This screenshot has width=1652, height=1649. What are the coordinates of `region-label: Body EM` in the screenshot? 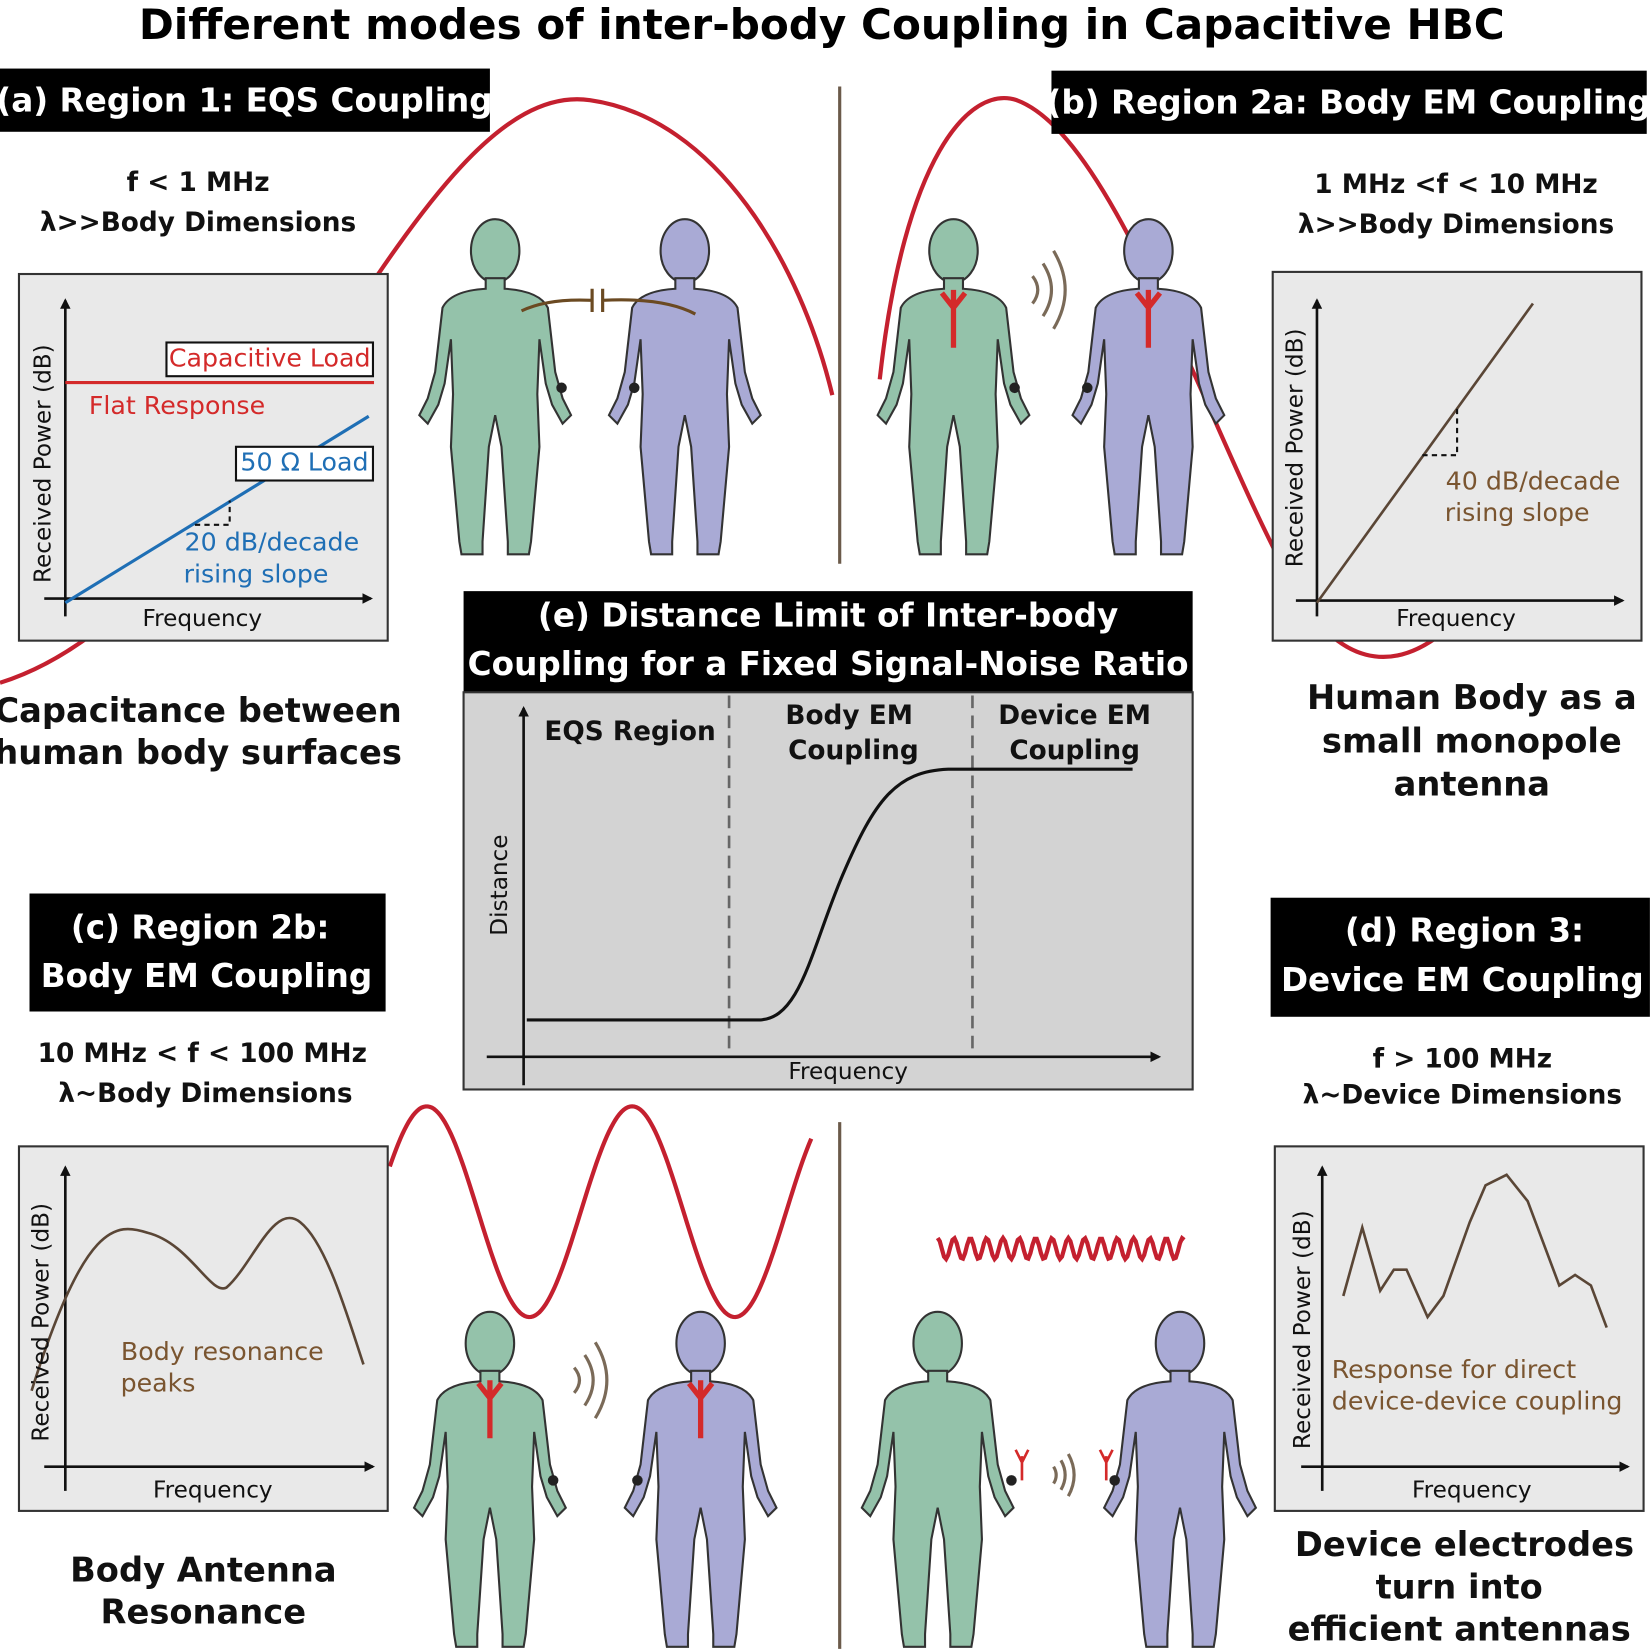 It's located at (849, 716).